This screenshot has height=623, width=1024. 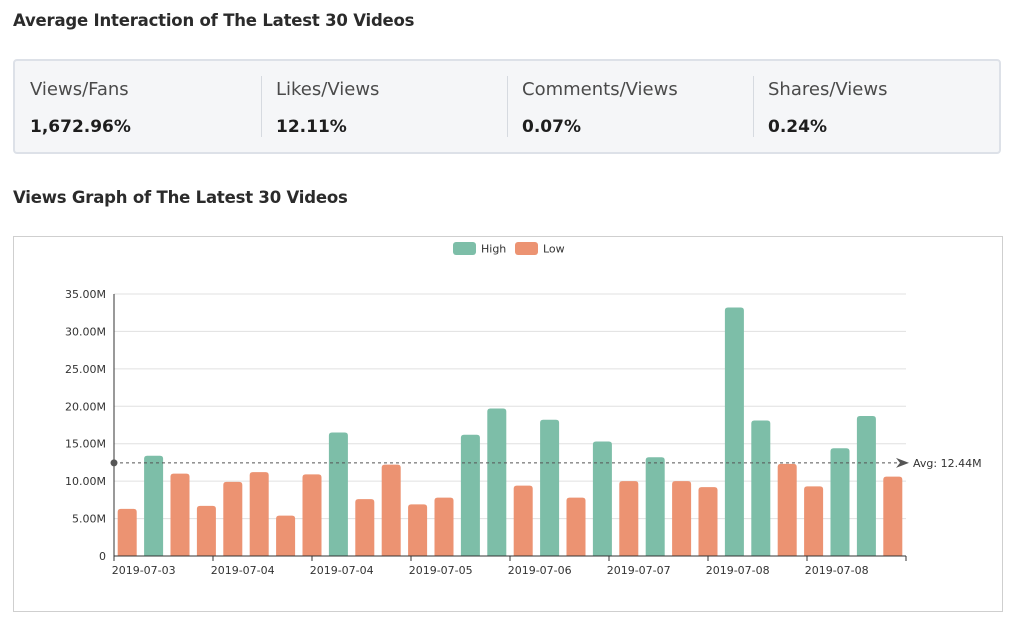 What do you see at coordinates (384, 106) in the screenshot?
I see `stat-likes-views: Likes/Views 12.11%` at bounding box center [384, 106].